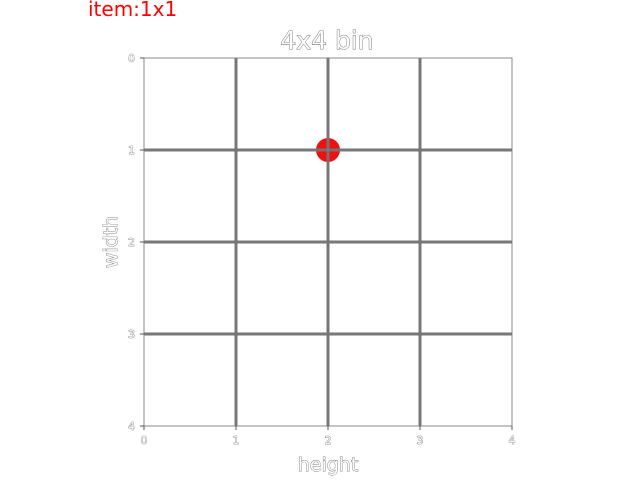  I want to click on y-tick-label: 2, so click(131, 242).